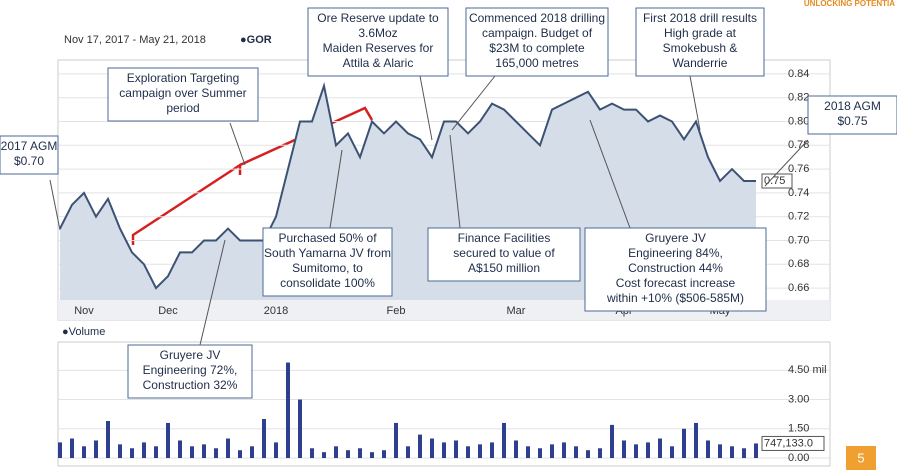  Describe the element at coordinates (327, 253) in the screenshot. I see `annotation-text: South Yamarna JV from` at that location.